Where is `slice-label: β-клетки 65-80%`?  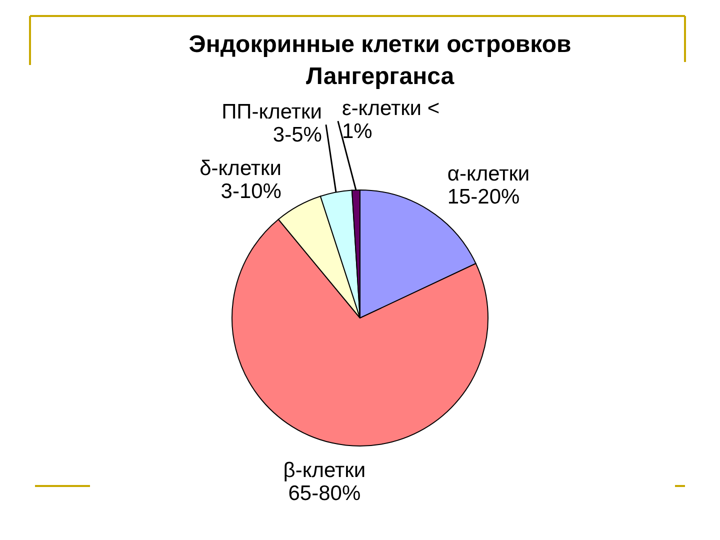
slice-label: β-клетки 65-80% is located at coordinates (324, 482).